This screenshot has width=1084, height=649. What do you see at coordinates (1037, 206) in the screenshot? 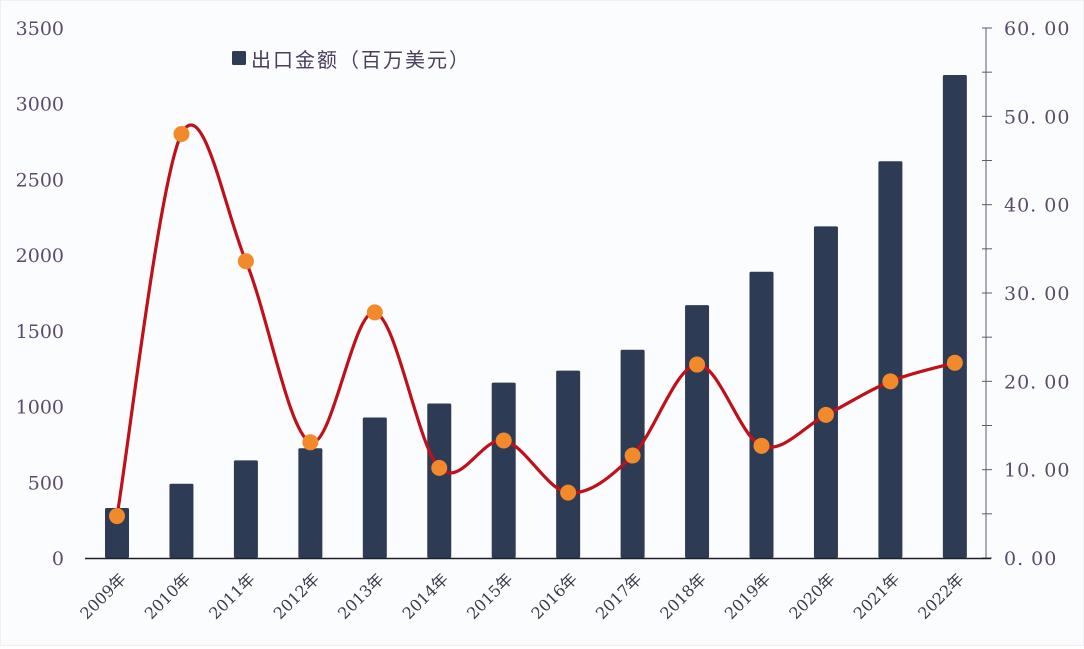
I see `right-tick-label: 40. 00` at bounding box center [1037, 206].